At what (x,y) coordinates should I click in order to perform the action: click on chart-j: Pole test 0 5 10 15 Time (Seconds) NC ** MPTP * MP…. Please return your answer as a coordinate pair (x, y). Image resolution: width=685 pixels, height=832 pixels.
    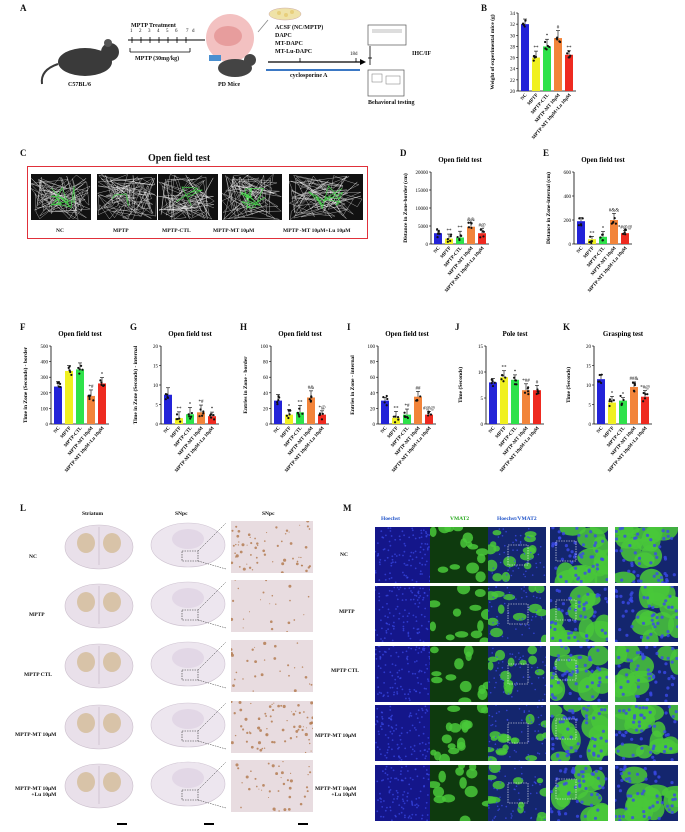
    Looking at the image, I should click on (506, 406).